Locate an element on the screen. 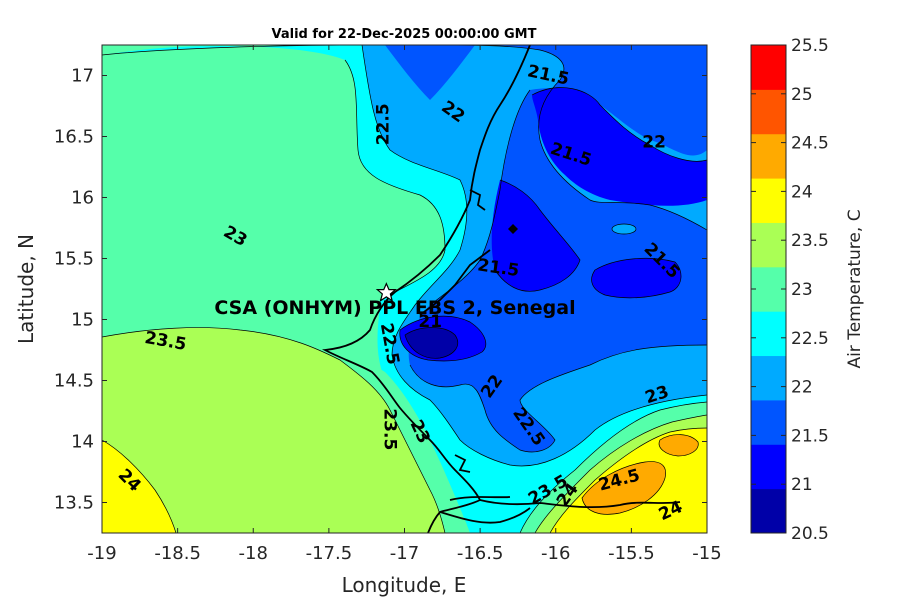 This screenshot has height=600, width=900. site-star is located at coordinates (386, 292).